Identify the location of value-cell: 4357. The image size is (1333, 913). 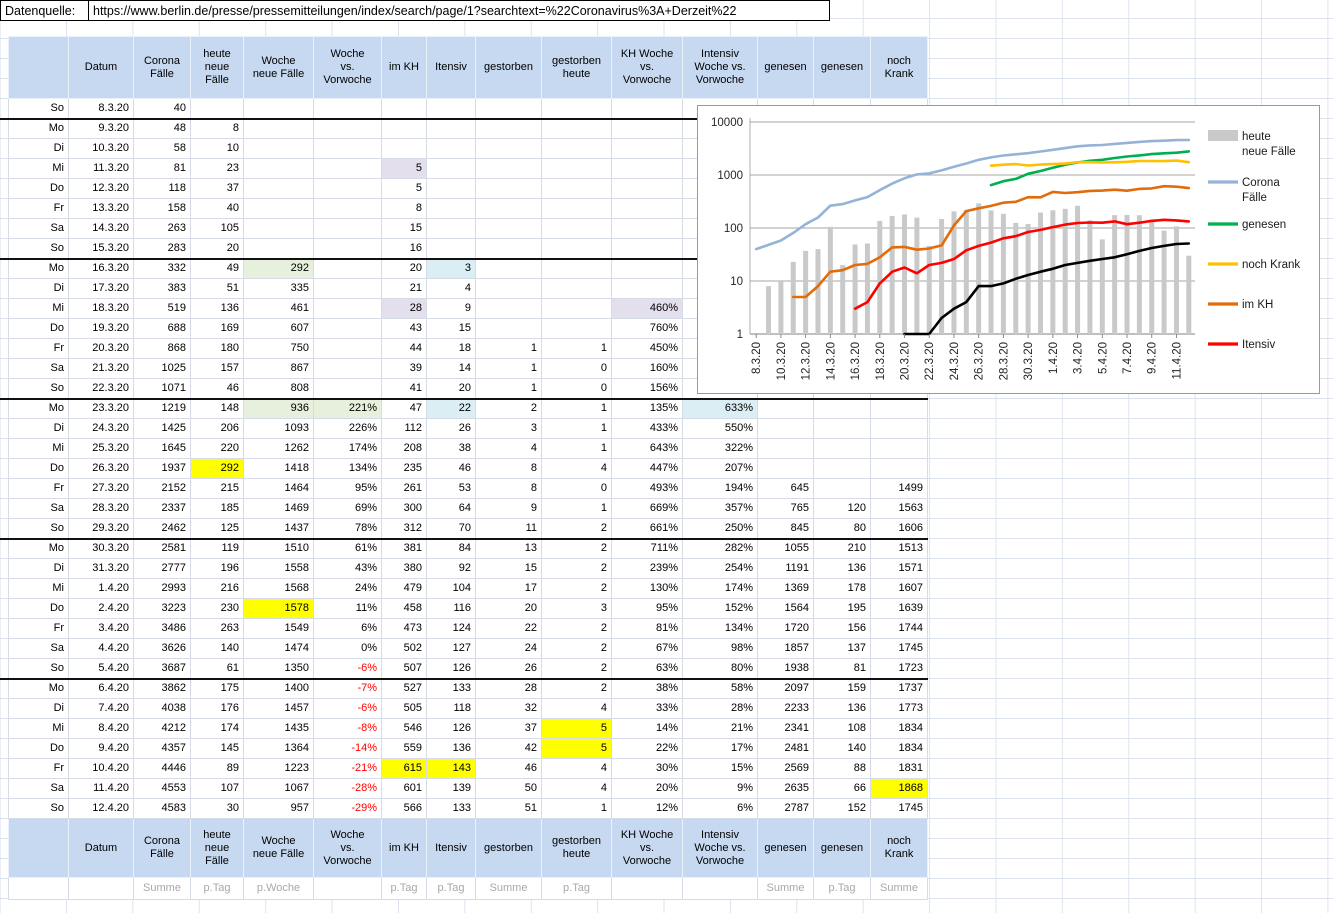
(162, 748).